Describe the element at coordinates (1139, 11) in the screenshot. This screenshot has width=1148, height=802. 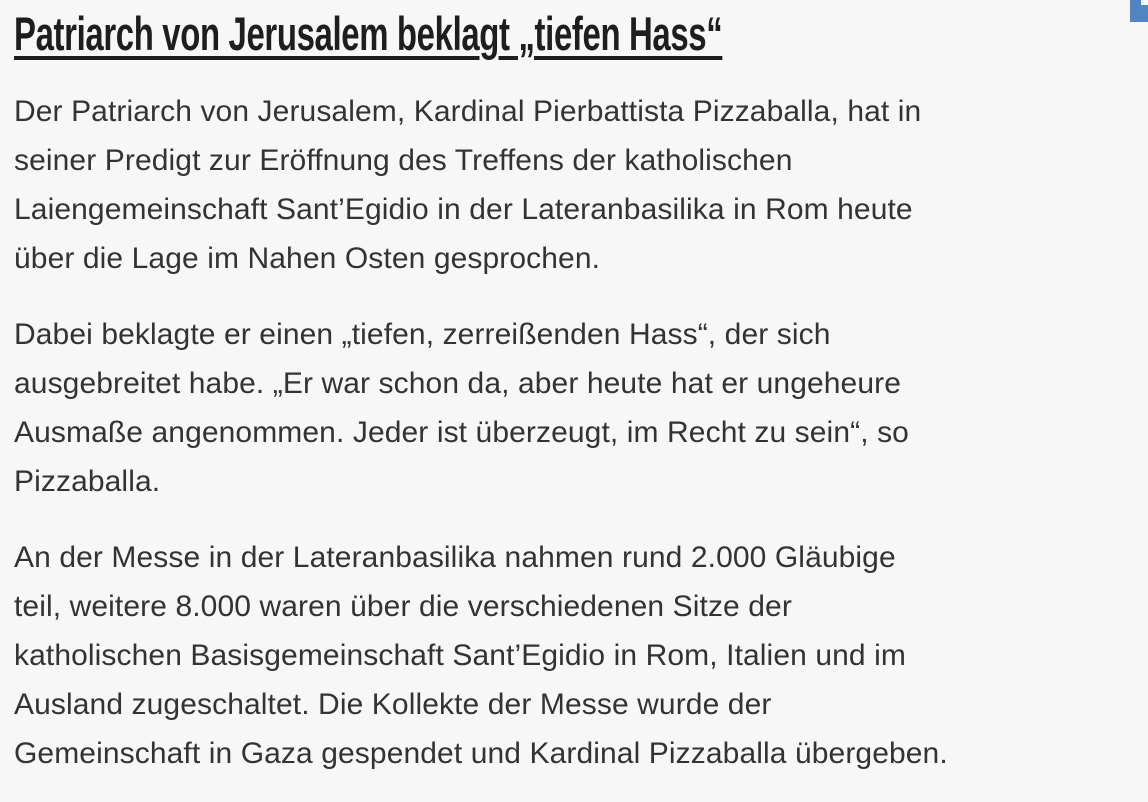
I see `partially-visible-blue-button` at that location.